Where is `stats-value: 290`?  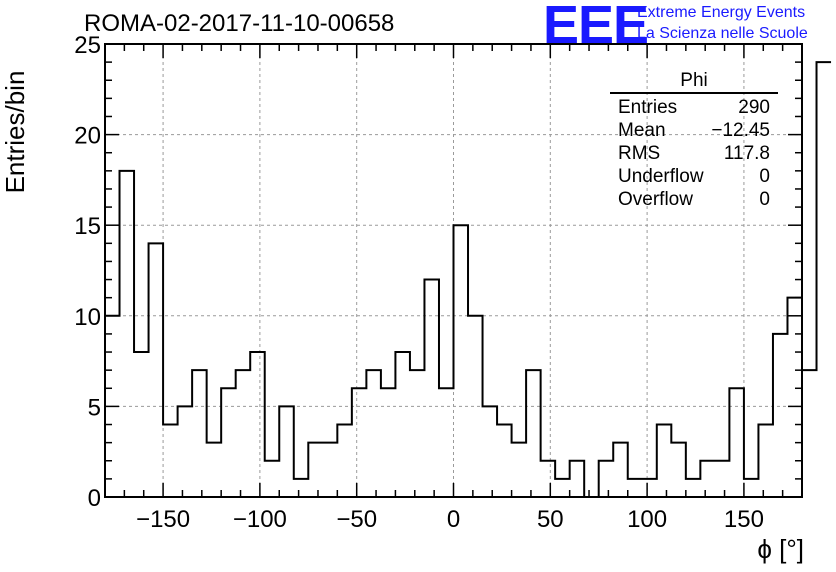
stats-value: 290 is located at coordinates (754, 107).